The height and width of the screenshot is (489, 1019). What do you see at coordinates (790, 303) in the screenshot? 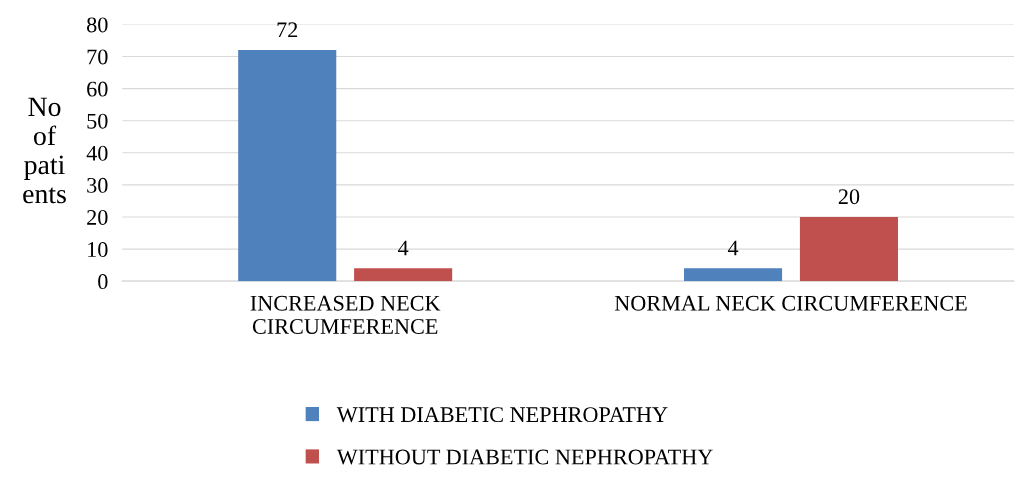
I see `x-tick-label: NORMAL NECK CIRCUMFERENCE` at bounding box center [790, 303].